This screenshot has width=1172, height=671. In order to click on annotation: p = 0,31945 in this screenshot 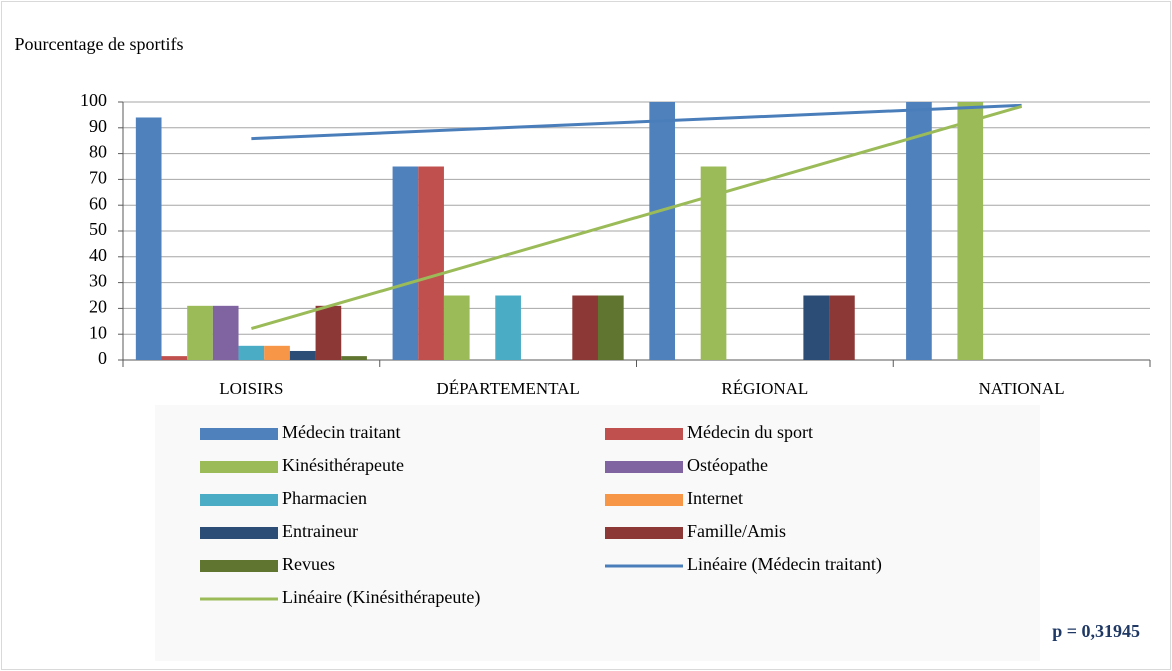, I will do `click(1096, 631)`.